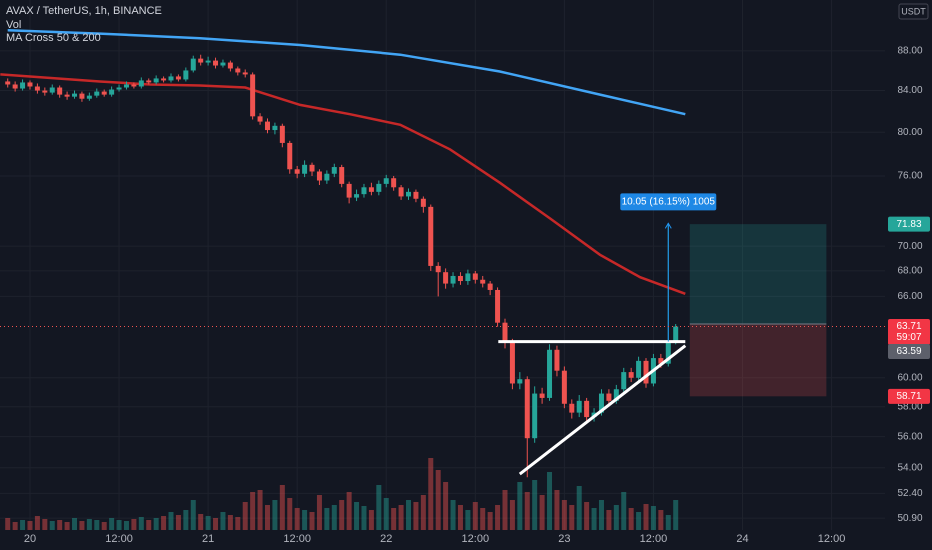  What do you see at coordinates (564, 539) in the screenshot?
I see `x-tick-label: 23` at bounding box center [564, 539].